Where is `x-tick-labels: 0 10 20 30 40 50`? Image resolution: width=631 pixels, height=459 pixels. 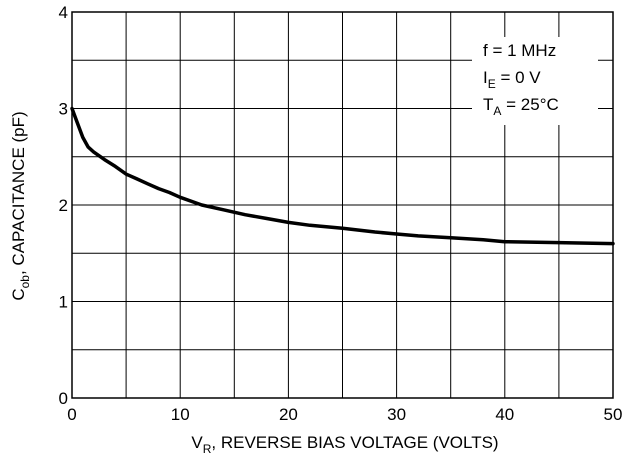
x-tick-labels: 0 10 20 30 40 50 is located at coordinates (344, 414).